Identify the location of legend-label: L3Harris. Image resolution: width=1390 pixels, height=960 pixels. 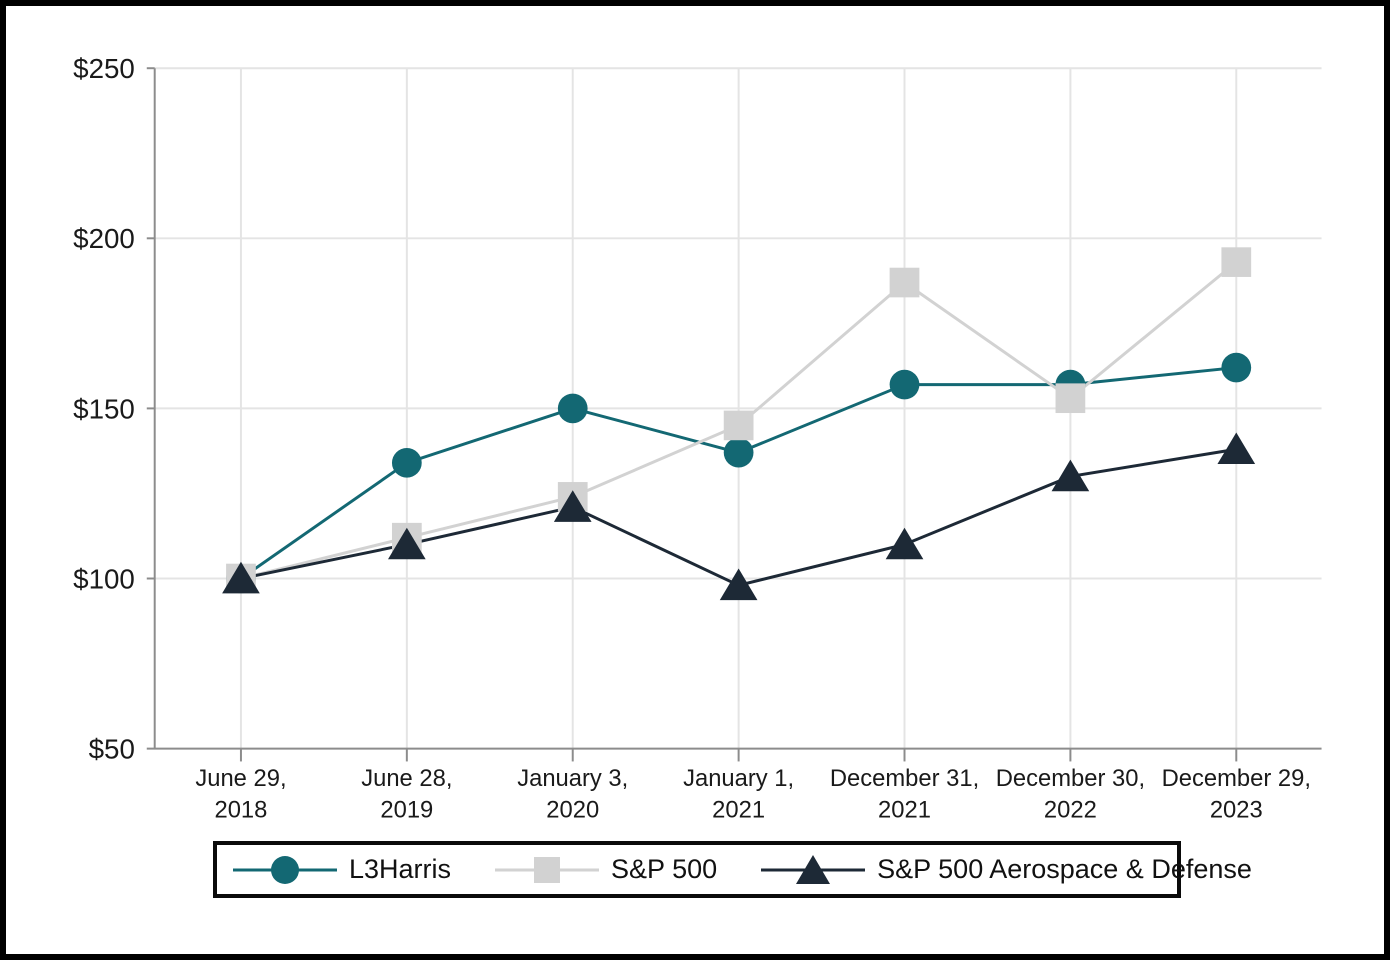
(400, 869).